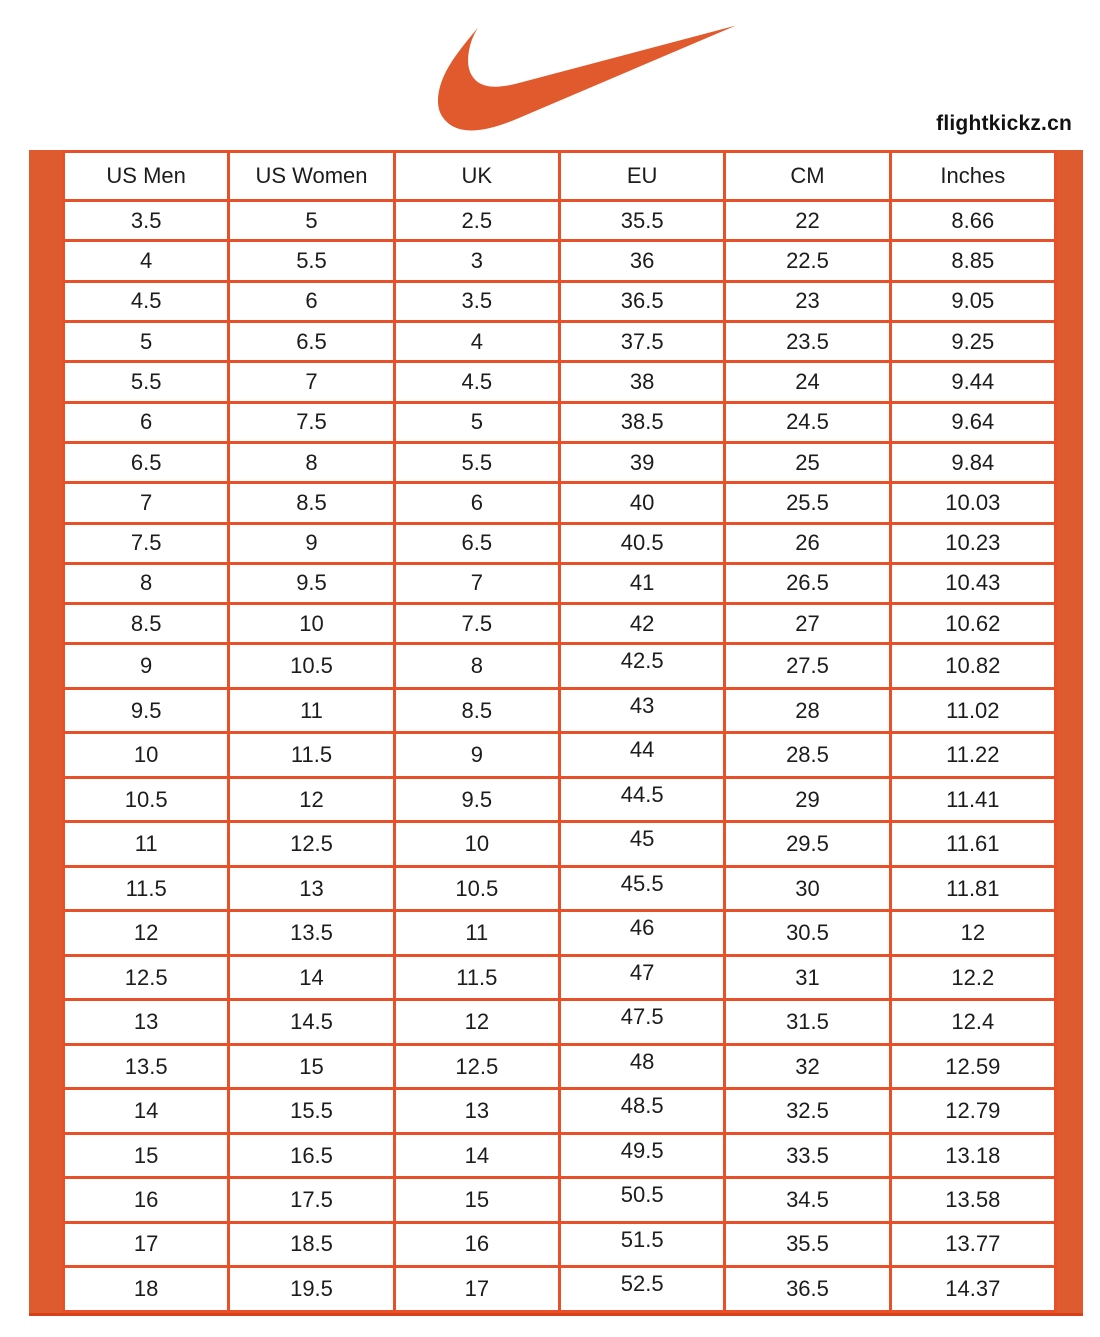 The height and width of the screenshot is (1337, 1100). Describe the element at coordinates (146, 977) in the screenshot. I see `size-cell: 12.5` at that location.